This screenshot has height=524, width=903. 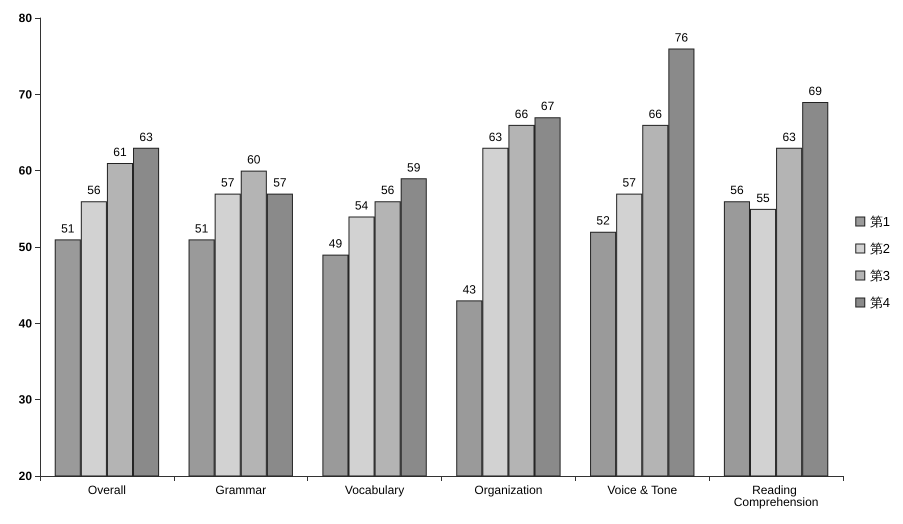 I want to click on legend-label: 第4, so click(x=880, y=302).